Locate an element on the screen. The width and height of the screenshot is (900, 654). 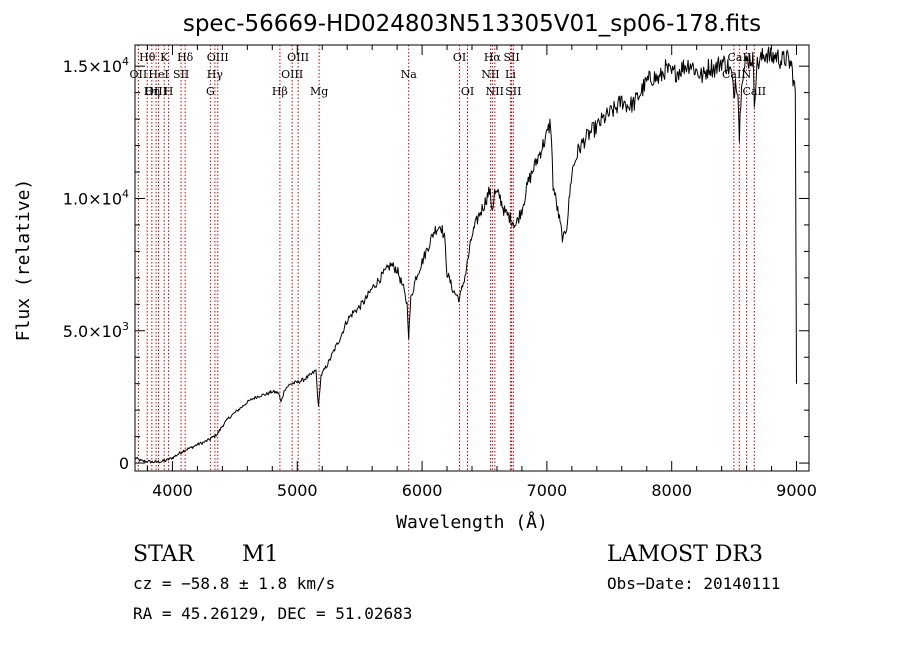
survey-name: LAMOST DR3 is located at coordinates (685, 554).